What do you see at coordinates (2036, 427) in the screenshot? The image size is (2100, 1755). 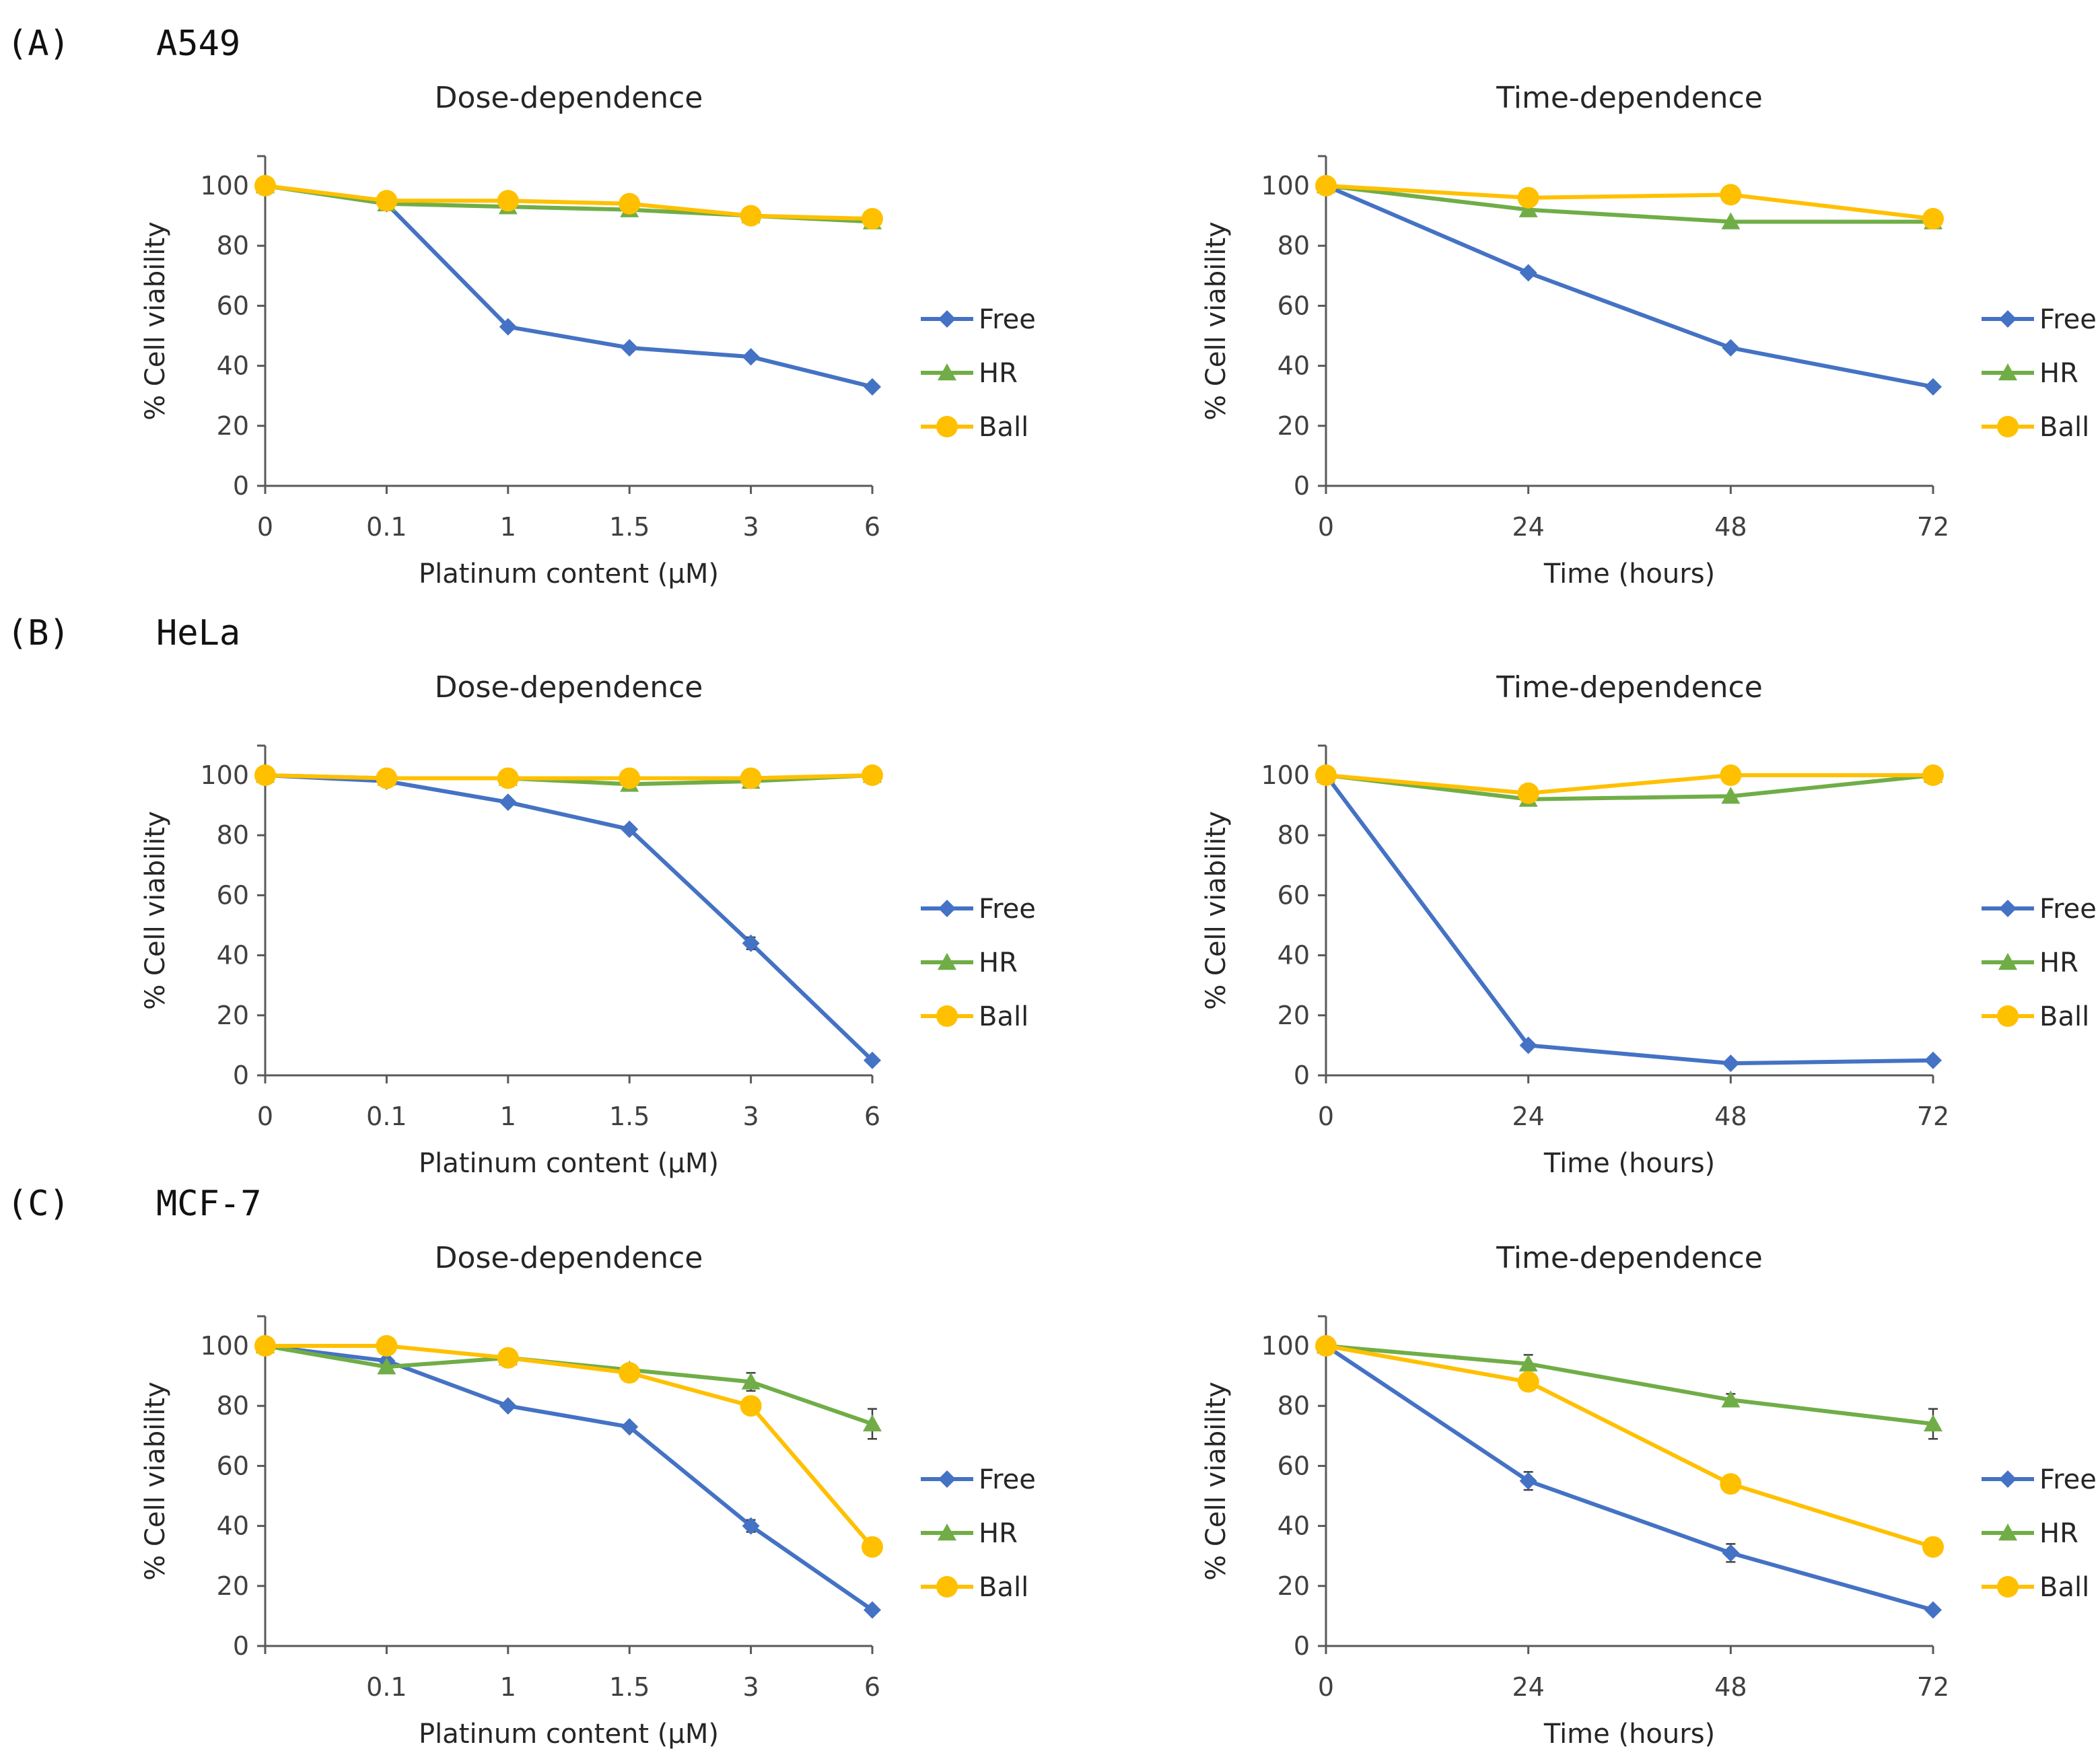 I see `legend-item-ball: Ball` at bounding box center [2036, 427].